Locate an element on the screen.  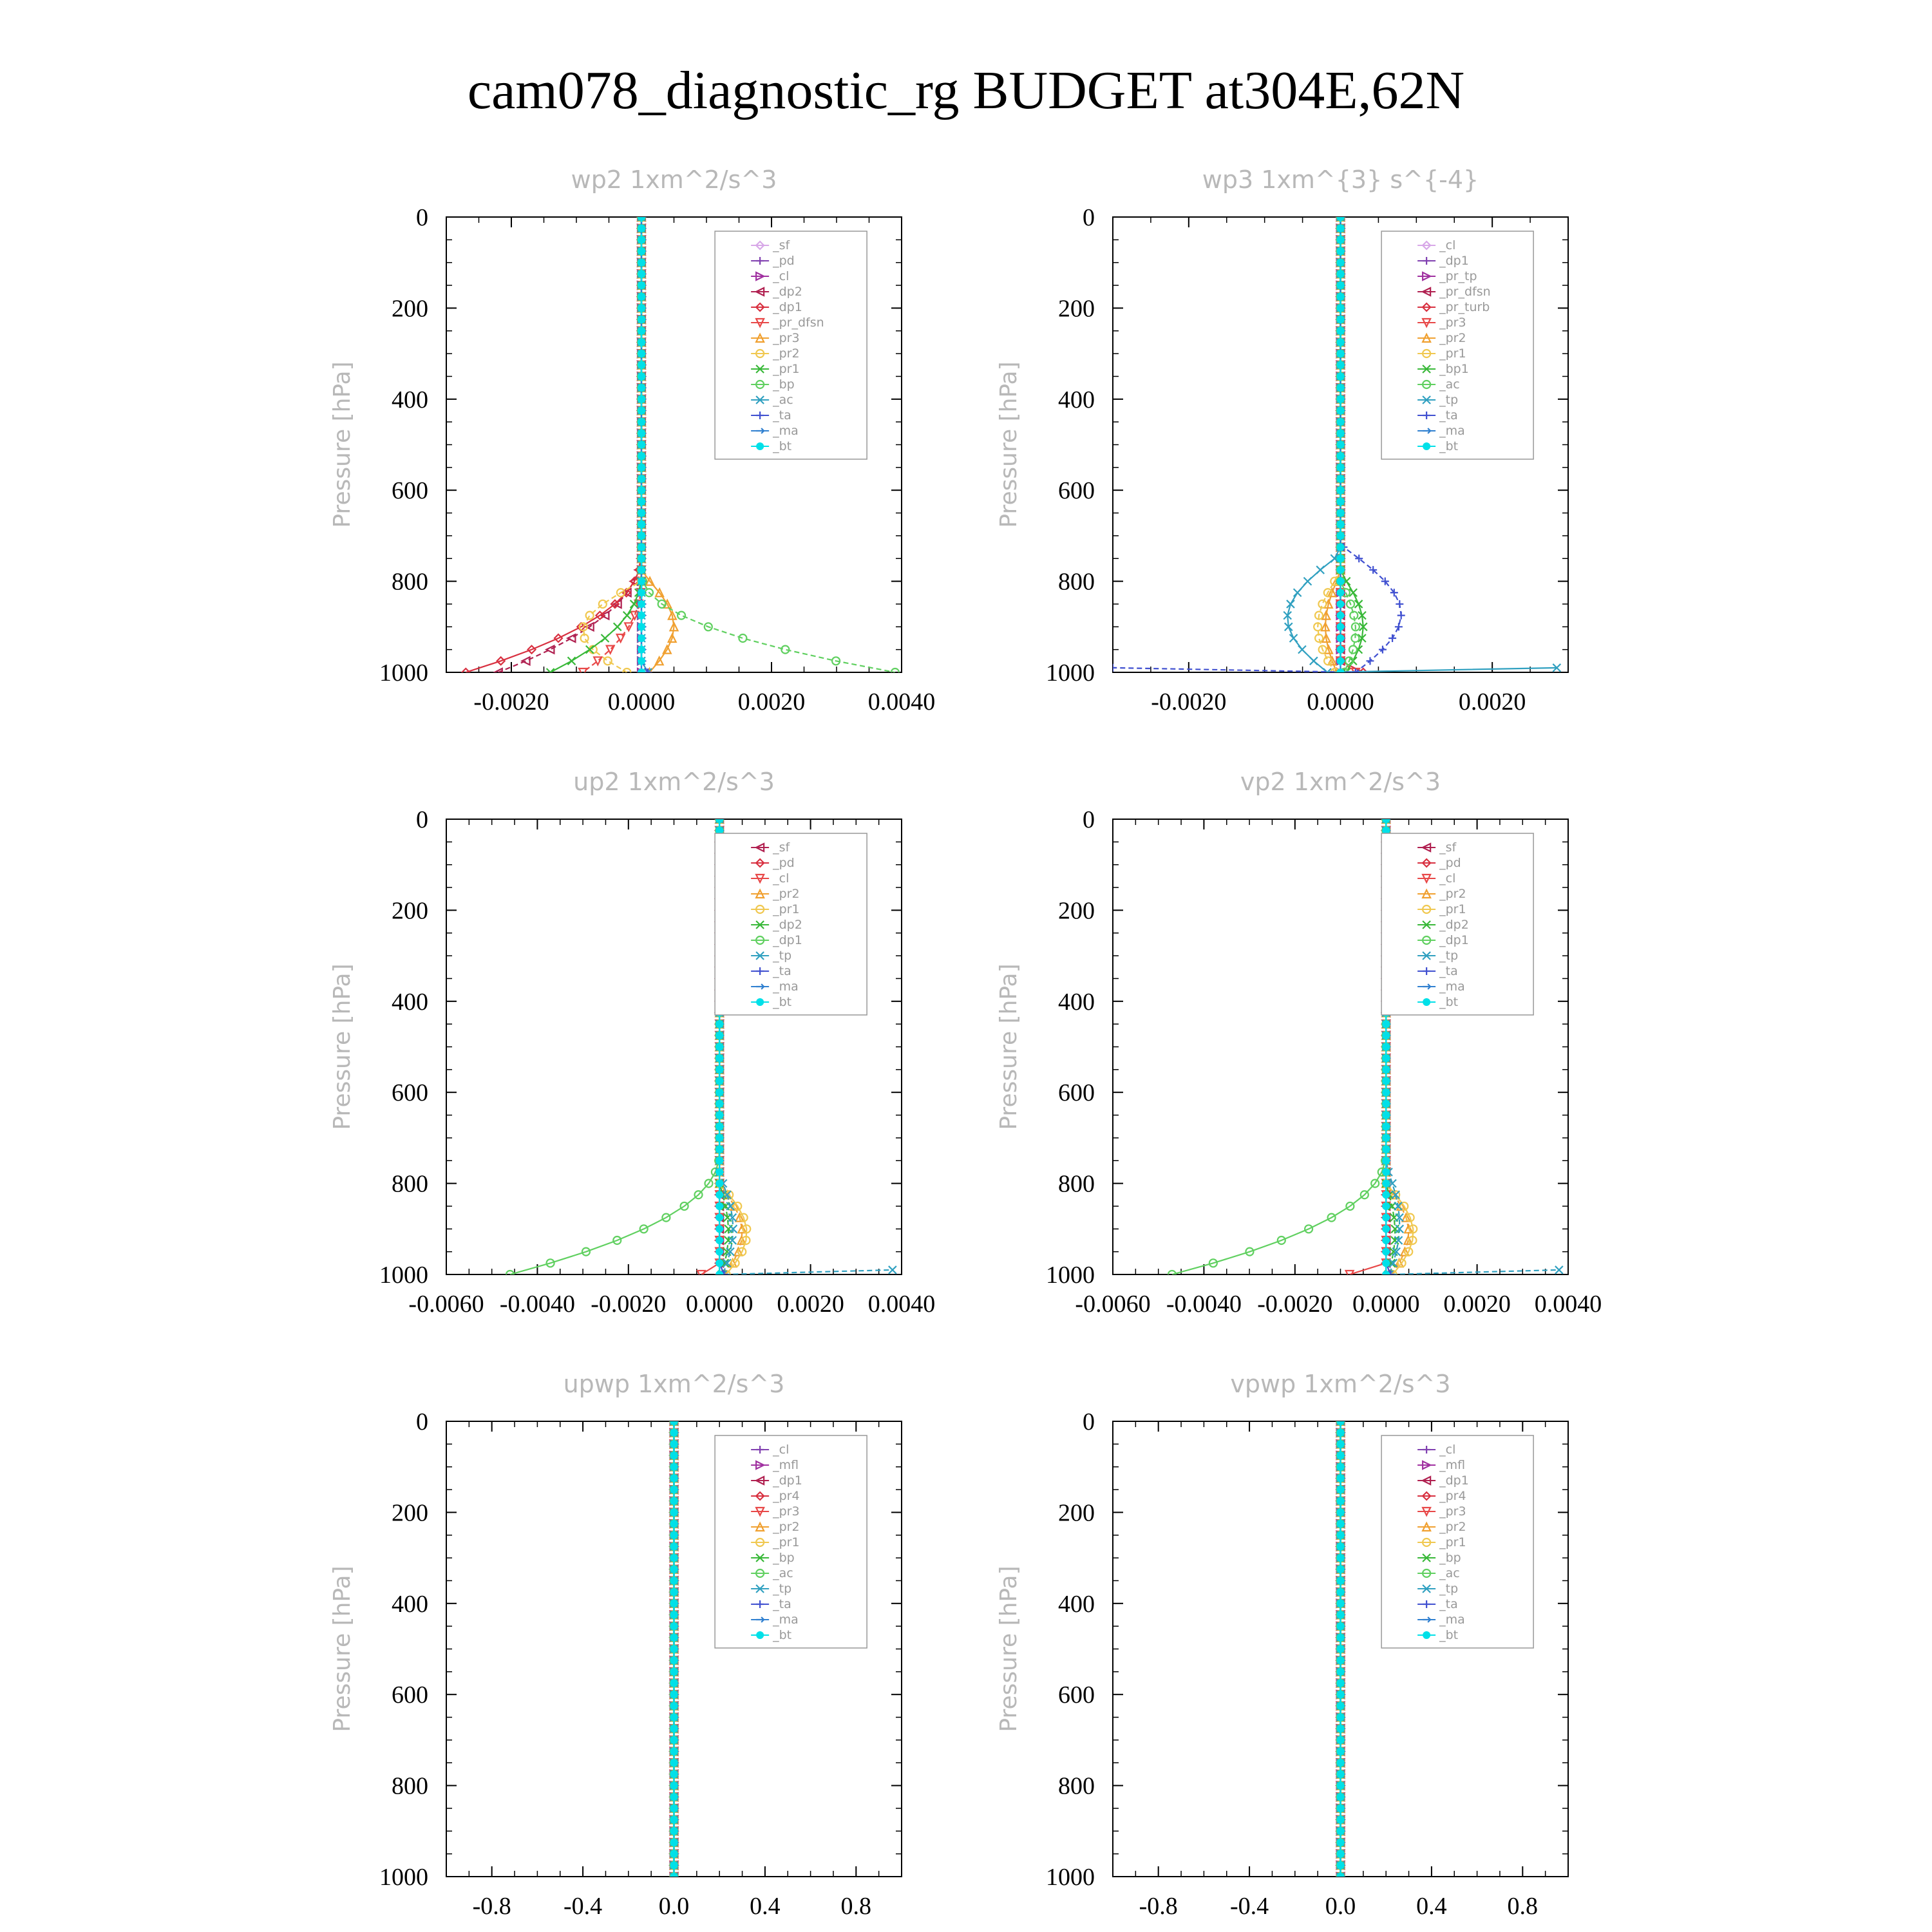
legend: _sf_pd_cl_pr2_pr1 _dp2_dp1 _tp_ta _ma_bt is located at coordinates (790, 924).